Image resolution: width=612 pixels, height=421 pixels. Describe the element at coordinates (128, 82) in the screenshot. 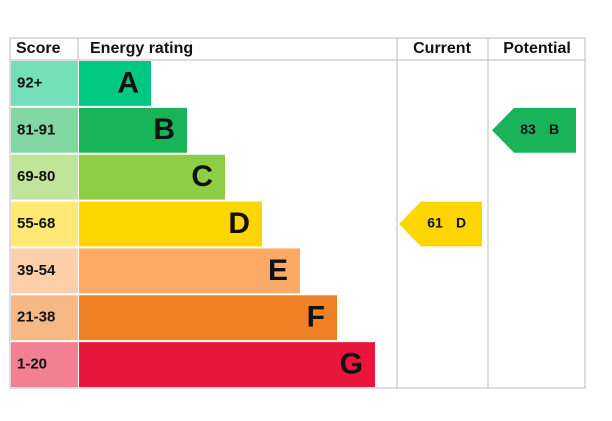

I see `rating-letter: A` at that location.